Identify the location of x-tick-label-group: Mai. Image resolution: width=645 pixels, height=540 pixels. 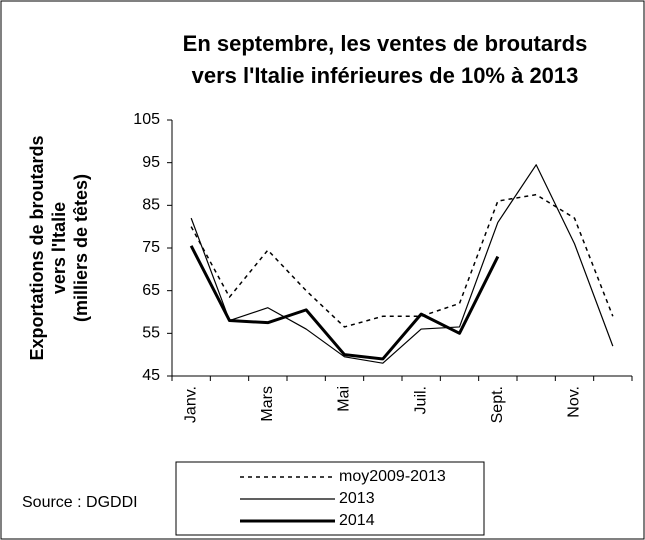
(344, 399).